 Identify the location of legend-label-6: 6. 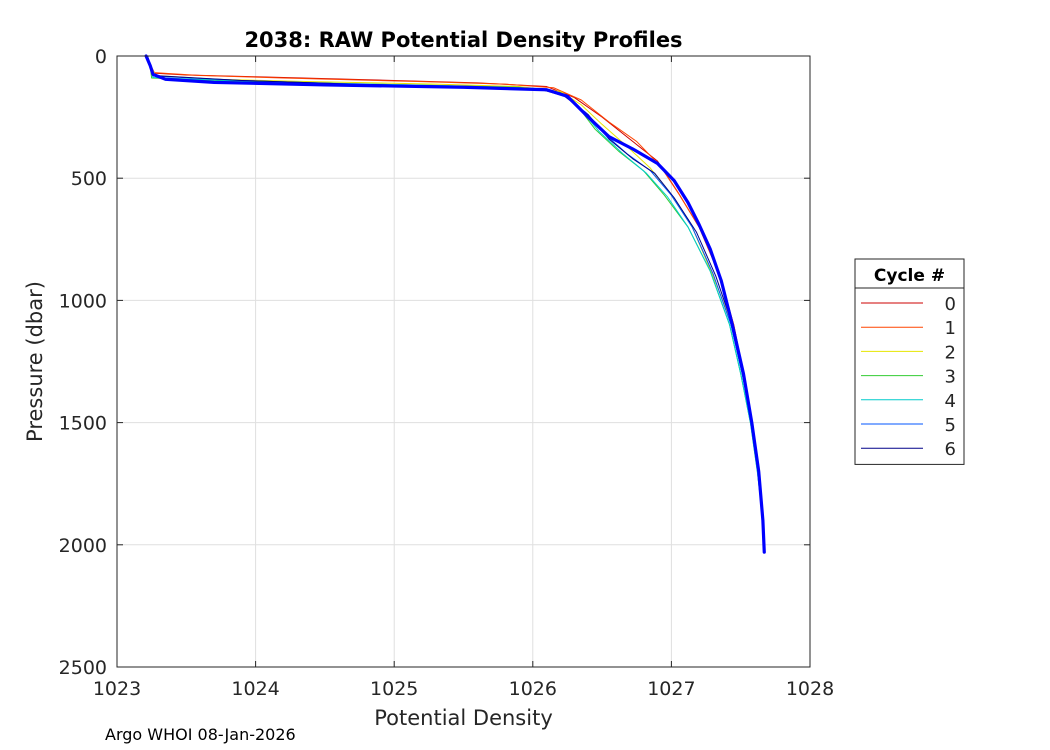
(950, 449).